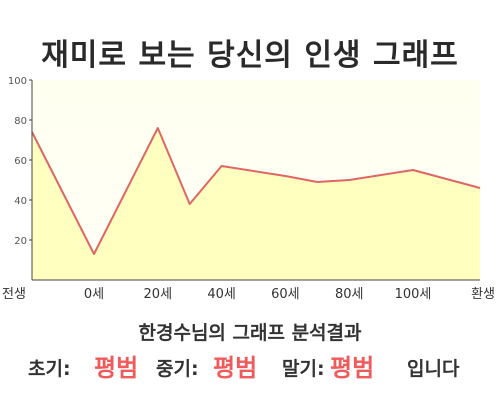  Describe the element at coordinates (17, 81) in the screenshot. I see `y-tick-label: 100` at that location.